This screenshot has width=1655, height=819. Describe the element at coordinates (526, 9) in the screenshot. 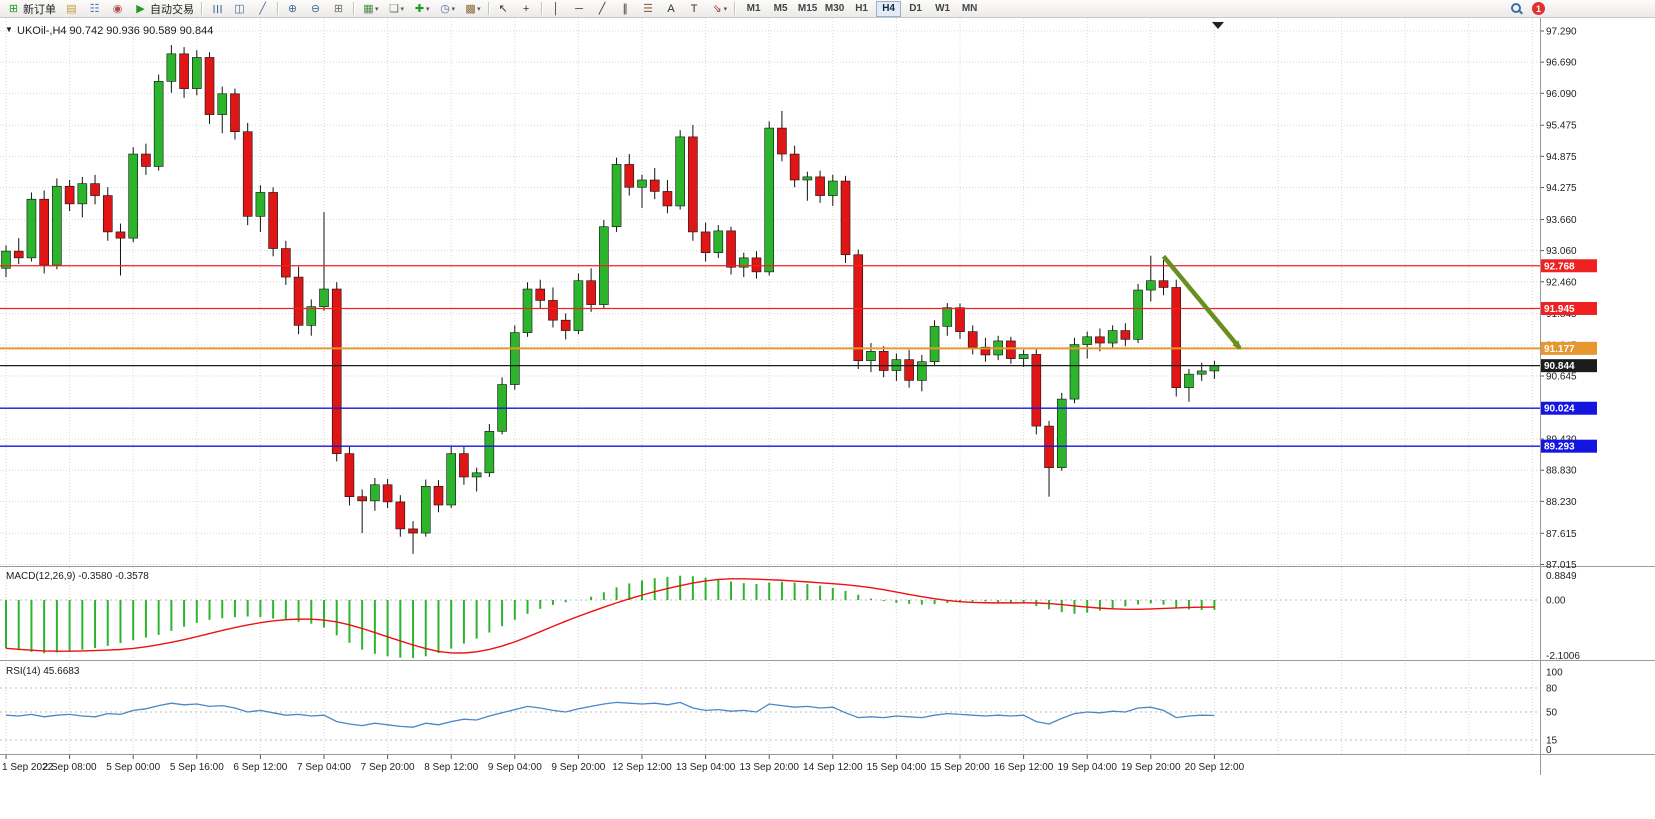

I see `crosshair-icon: +` at that location.